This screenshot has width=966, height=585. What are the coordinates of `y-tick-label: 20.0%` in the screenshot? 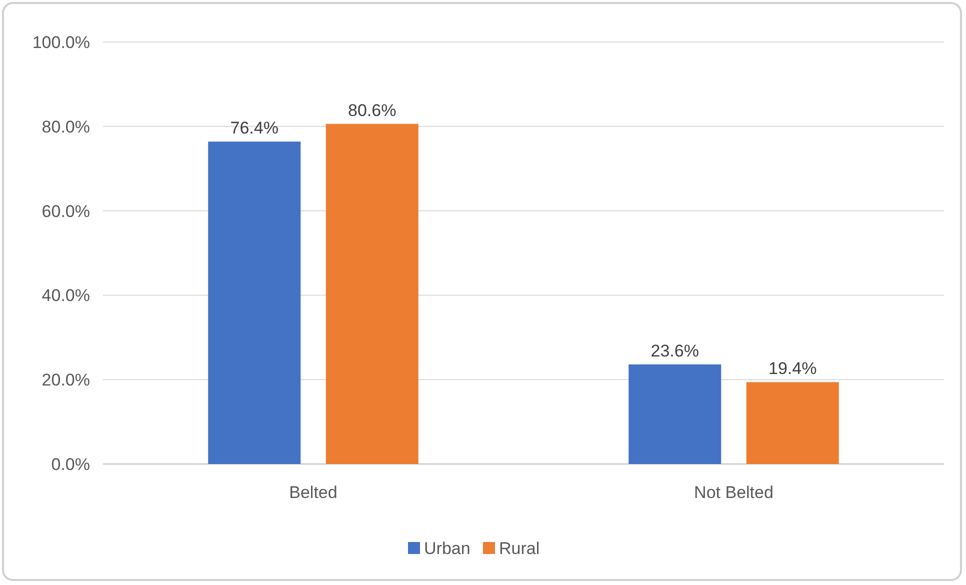 It's located at (66, 380).